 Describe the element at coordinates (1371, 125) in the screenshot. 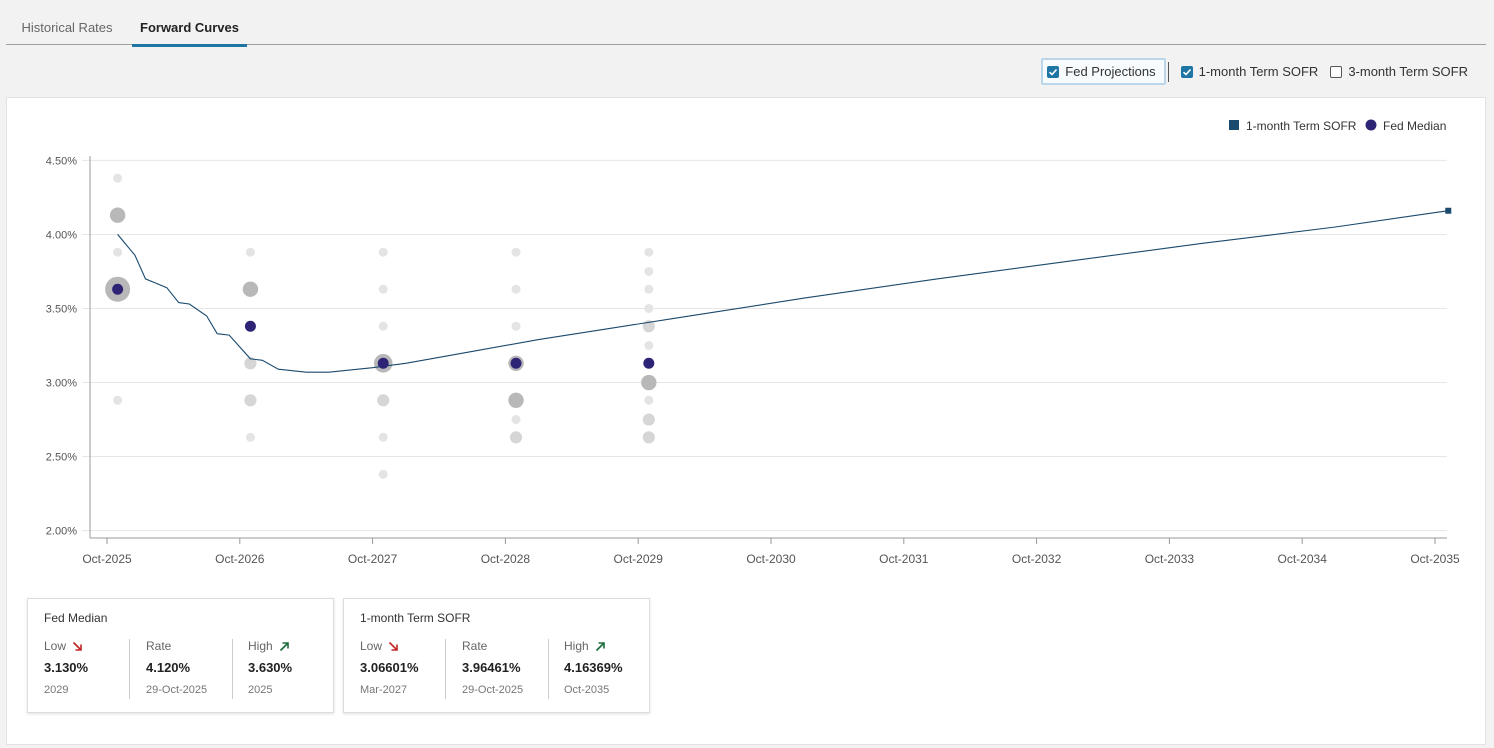

I see `legend-fed-circle` at that location.